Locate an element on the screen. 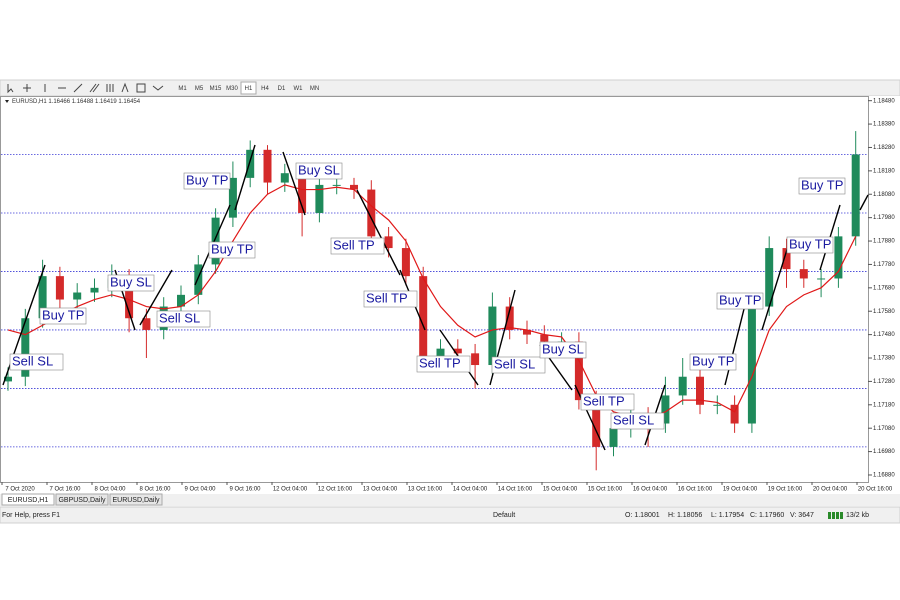 The width and height of the screenshot is (900, 600). tab-active is located at coordinates (28, 499).